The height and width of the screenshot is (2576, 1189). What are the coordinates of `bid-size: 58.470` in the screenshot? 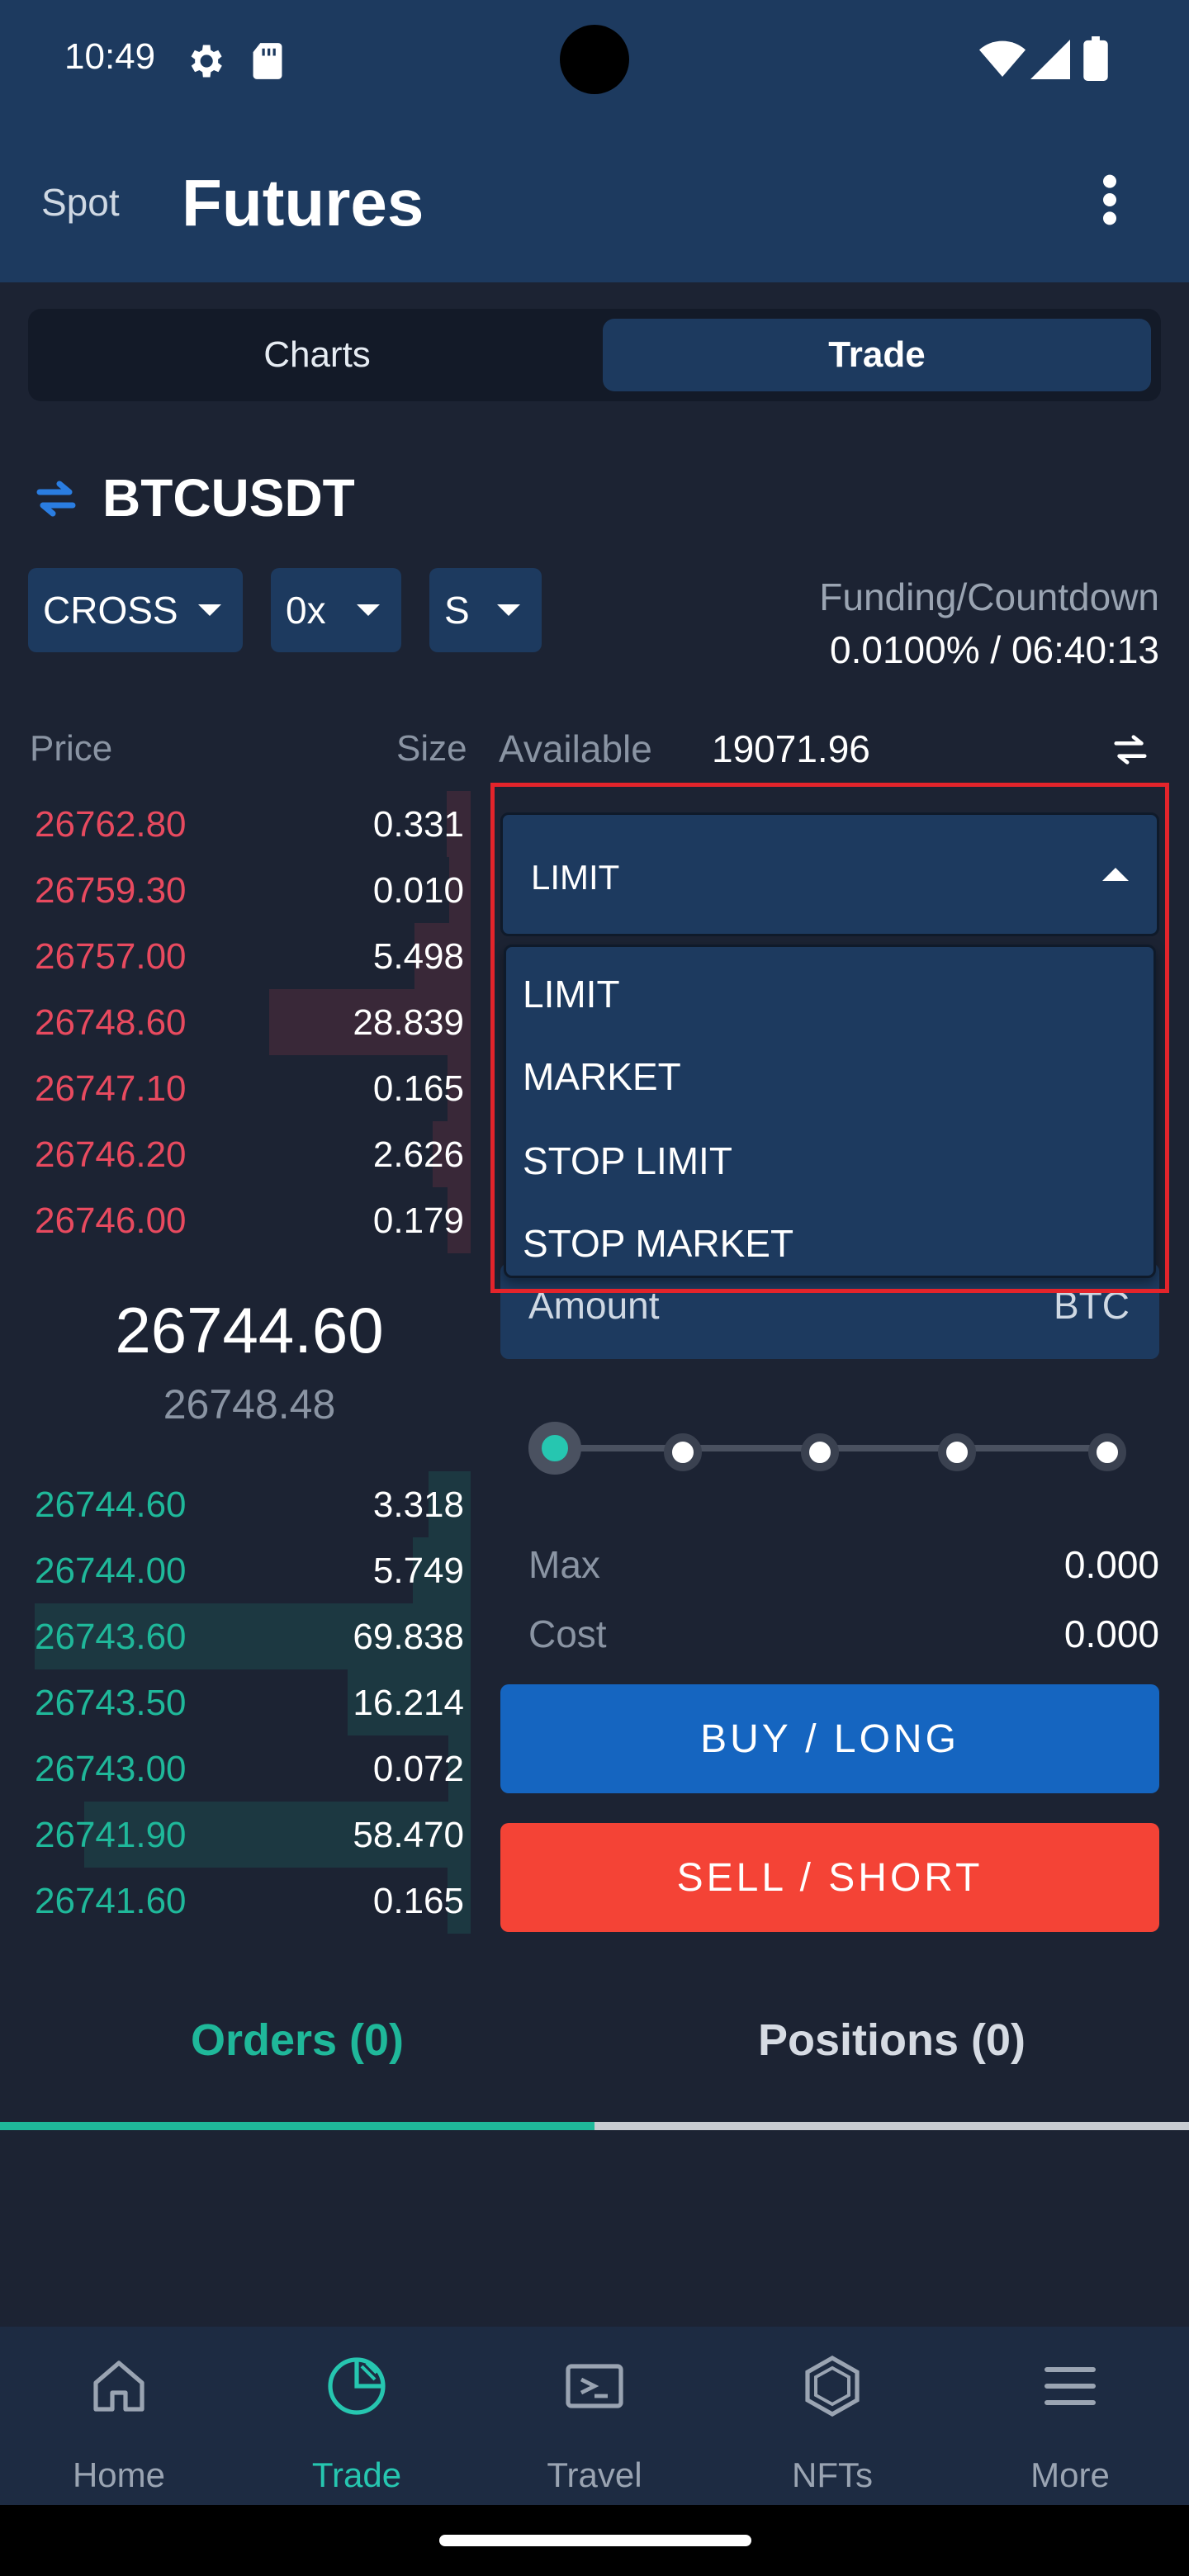 It's located at (408, 1835).